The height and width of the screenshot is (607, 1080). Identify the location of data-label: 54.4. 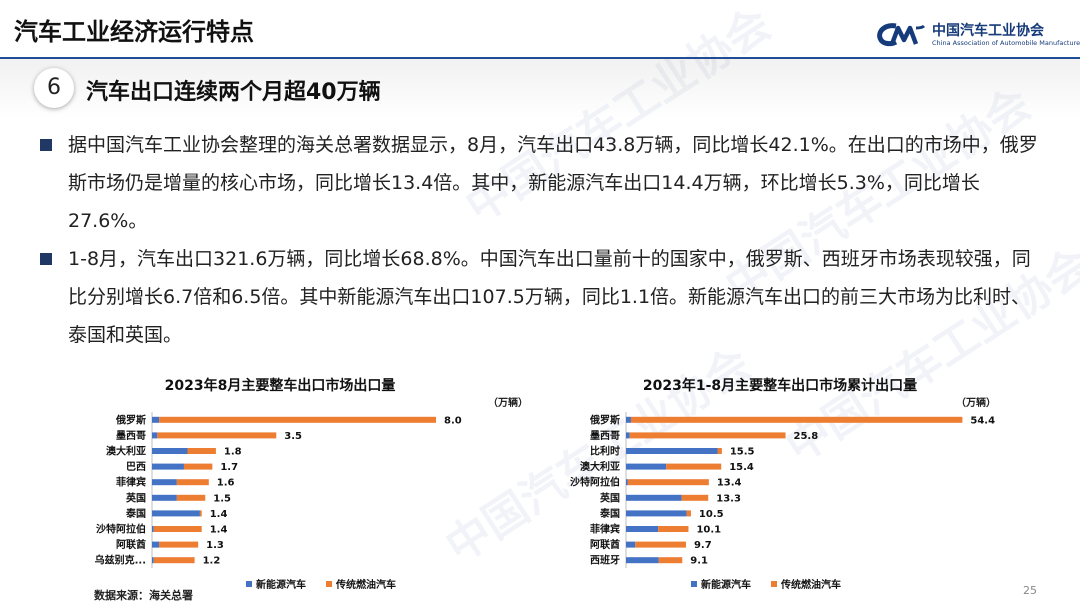
(982, 420).